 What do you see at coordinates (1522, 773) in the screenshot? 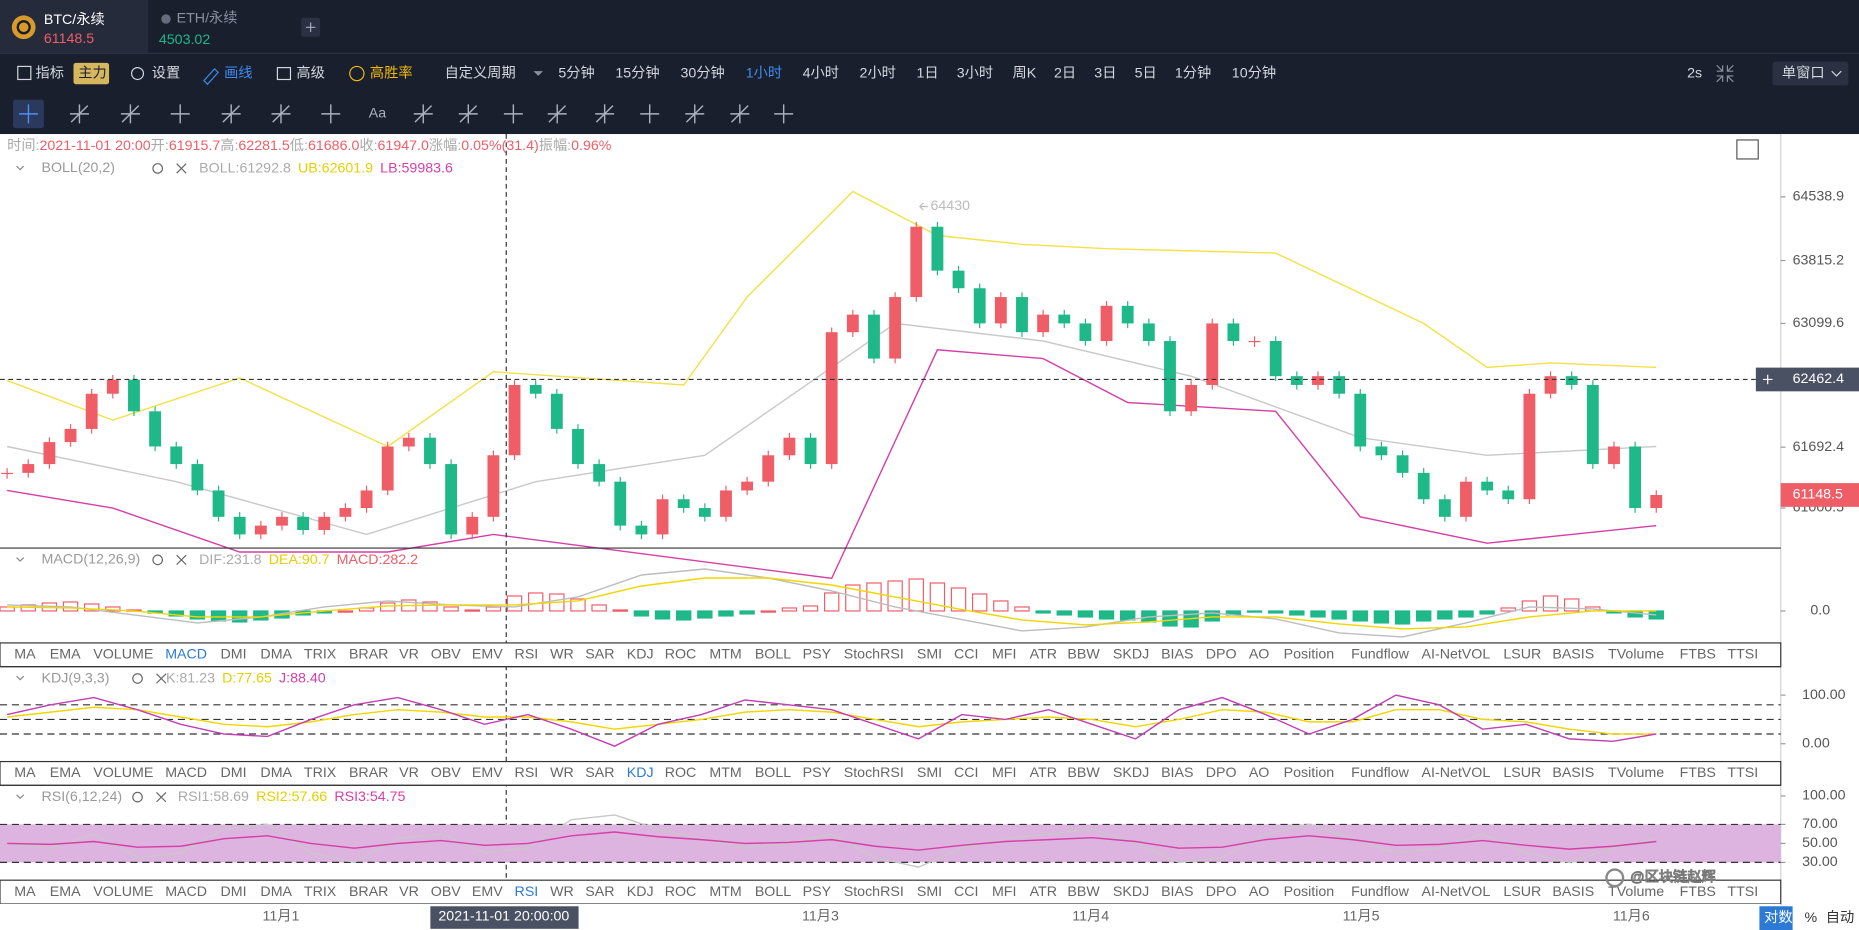
I see `indicator-tab: LSUR` at bounding box center [1522, 773].